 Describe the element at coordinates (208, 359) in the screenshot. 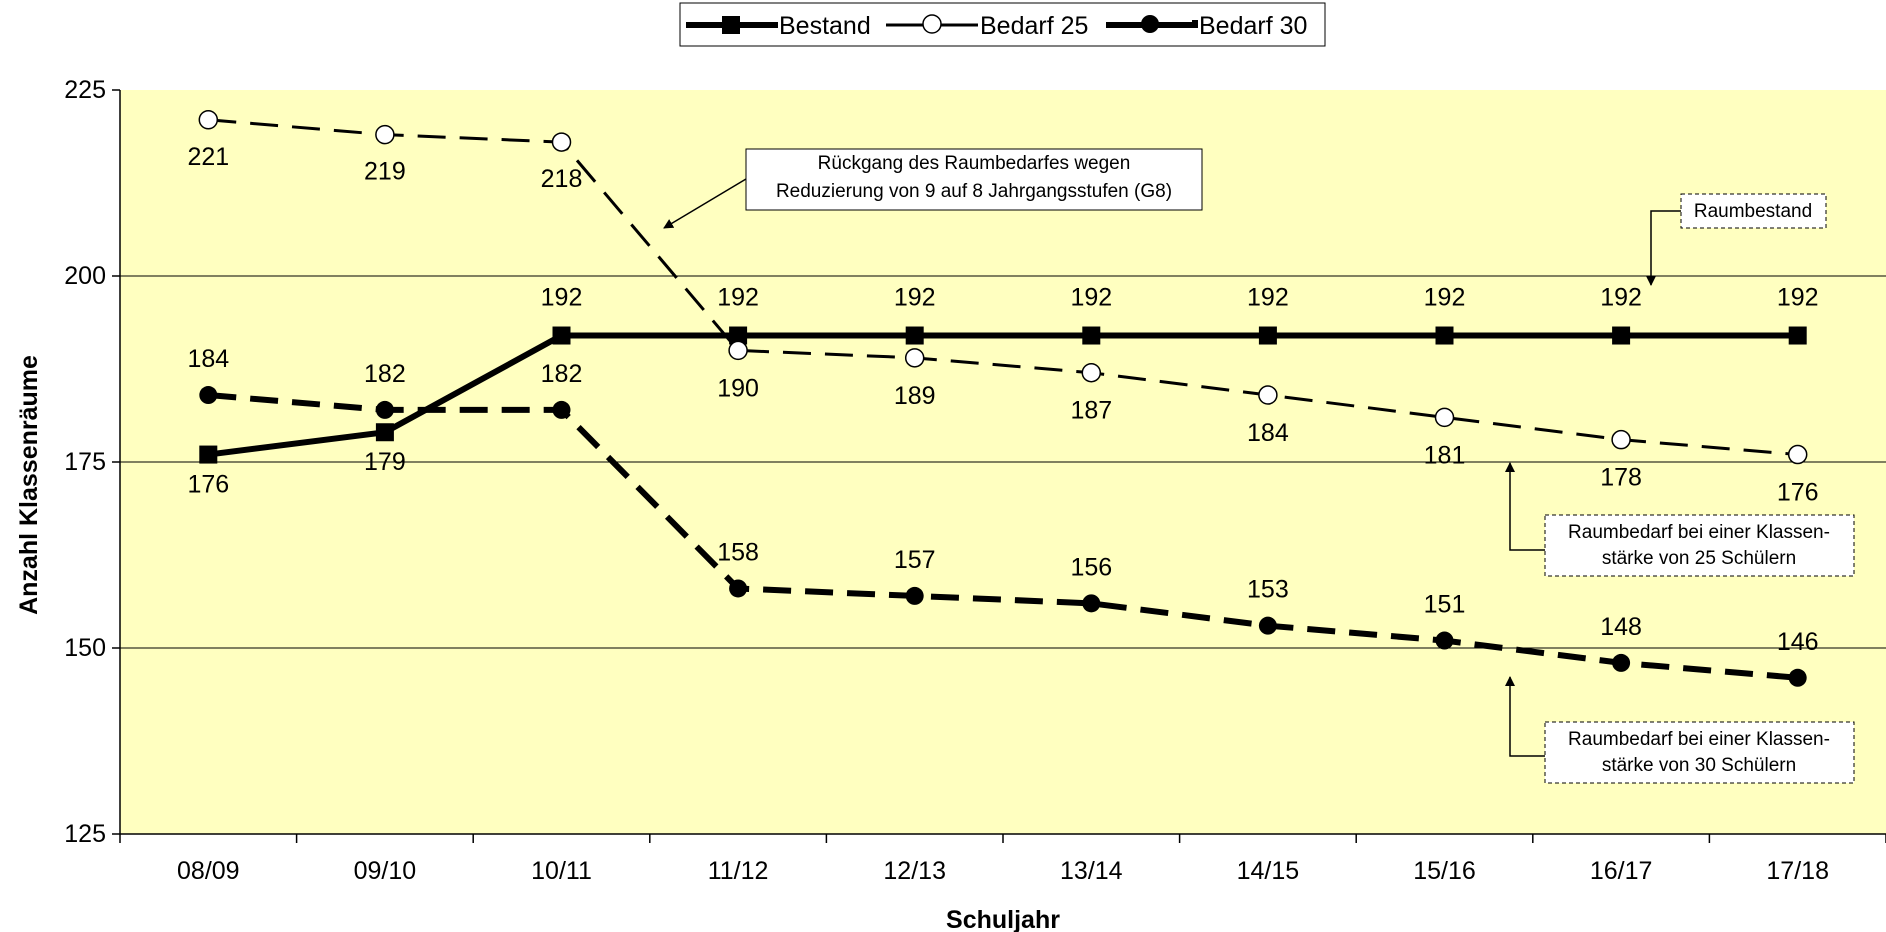

I see `data-label-2-0: 184` at that location.